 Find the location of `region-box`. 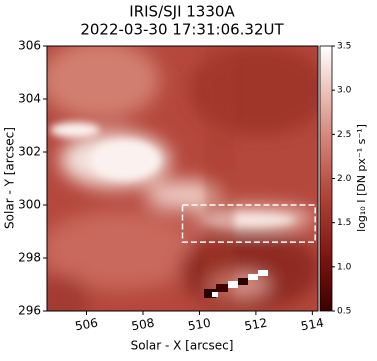

region-box is located at coordinates (248, 223).